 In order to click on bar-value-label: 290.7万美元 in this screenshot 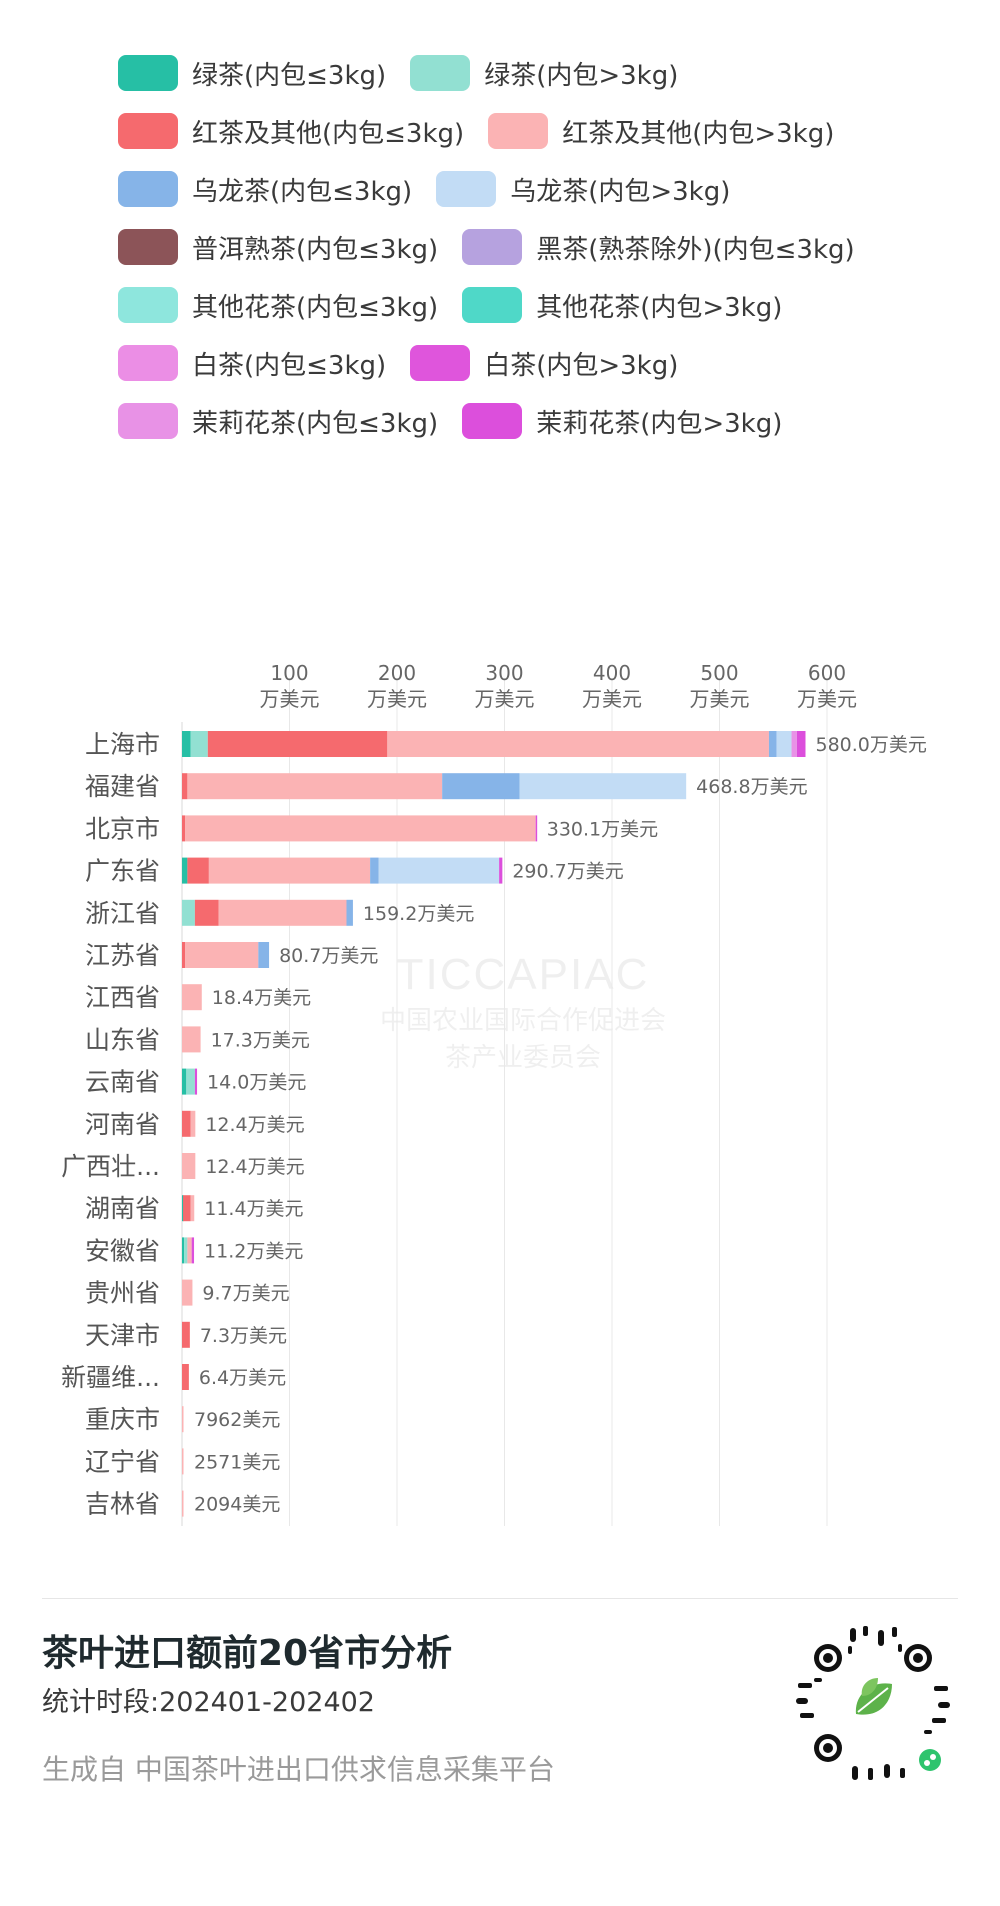, I will do `click(567, 872)`.